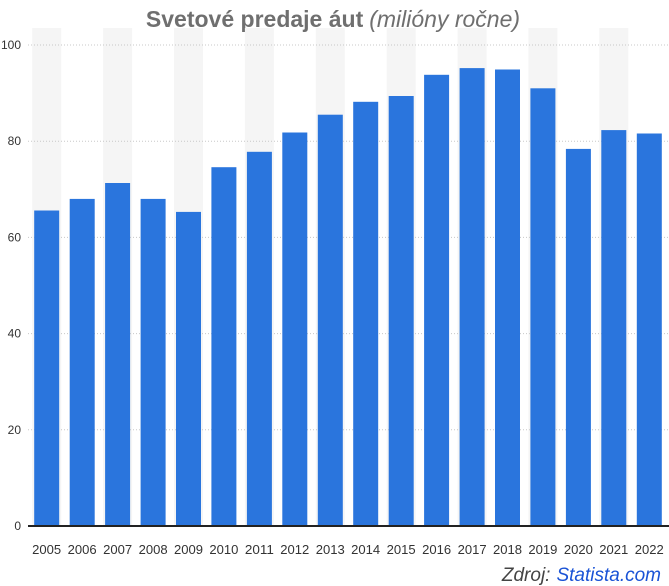 This screenshot has height=586, width=669. Describe the element at coordinates (330, 320) in the screenshot. I see `bar-2013` at that location.